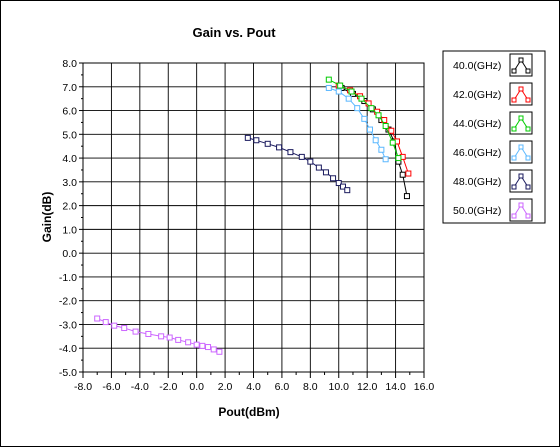 Image resolution: width=560 pixels, height=448 pixels. What do you see at coordinates (69, 88) in the screenshot?
I see `y-tick-label: 7.0` at bounding box center [69, 88].